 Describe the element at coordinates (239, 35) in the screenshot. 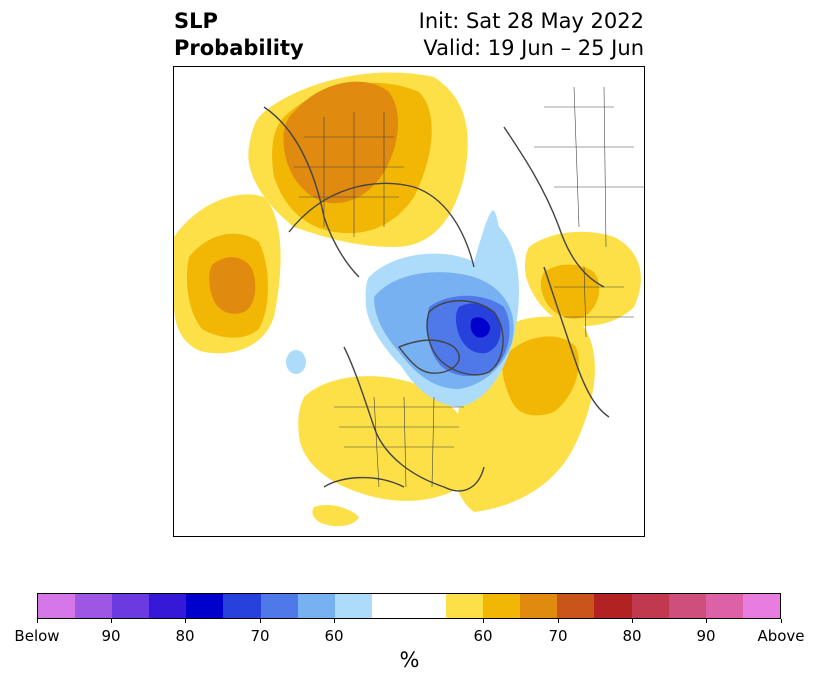

I see `title-left: SLP Probability` at that location.